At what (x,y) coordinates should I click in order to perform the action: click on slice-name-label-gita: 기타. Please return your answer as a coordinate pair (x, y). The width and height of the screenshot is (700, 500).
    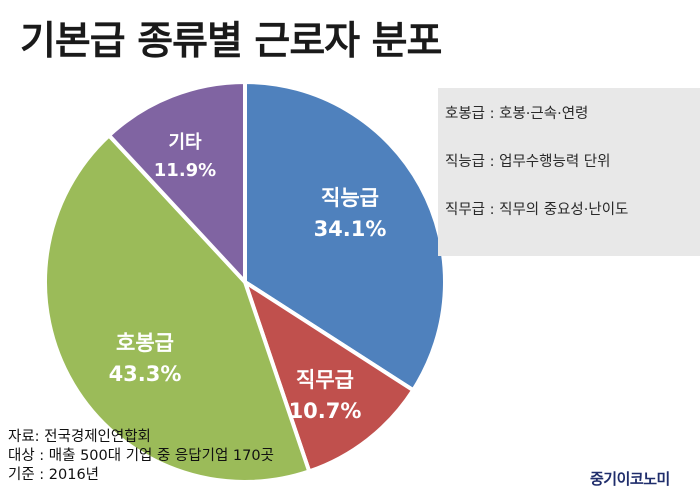
    Looking at the image, I should click on (185, 142).